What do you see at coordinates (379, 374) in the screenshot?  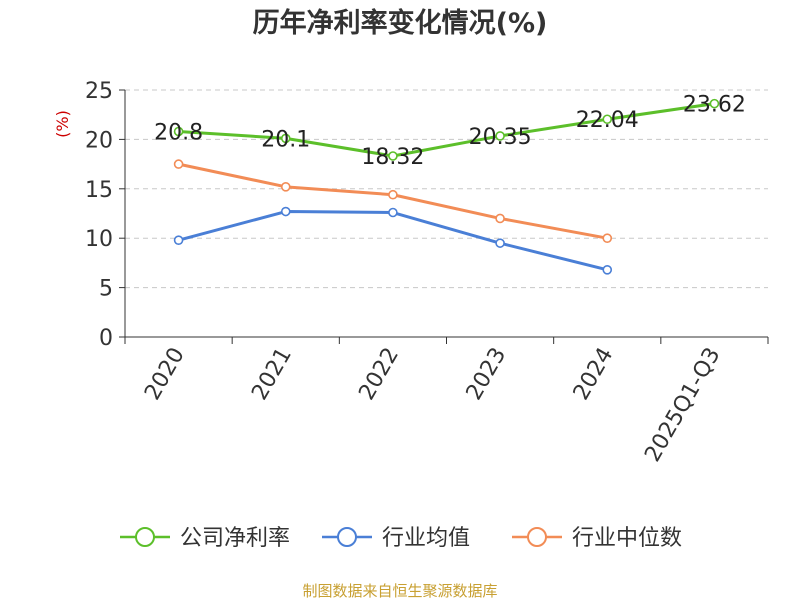 I see `x-tick-label: 2022` at bounding box center [379, 374].